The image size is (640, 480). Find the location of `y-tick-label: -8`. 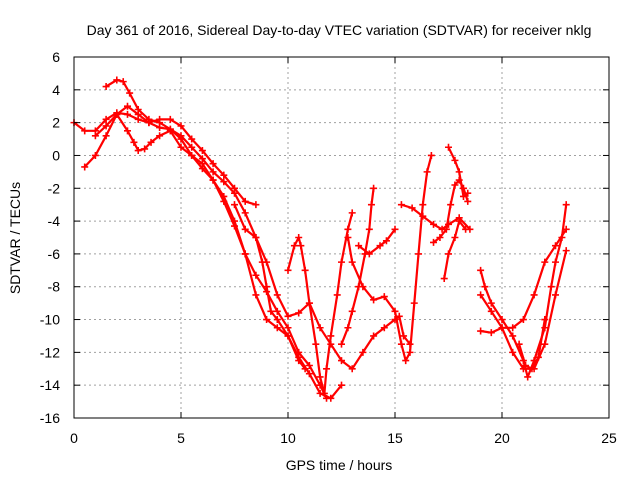

y-tick-label: -8 is located at coordinates (54, 287).